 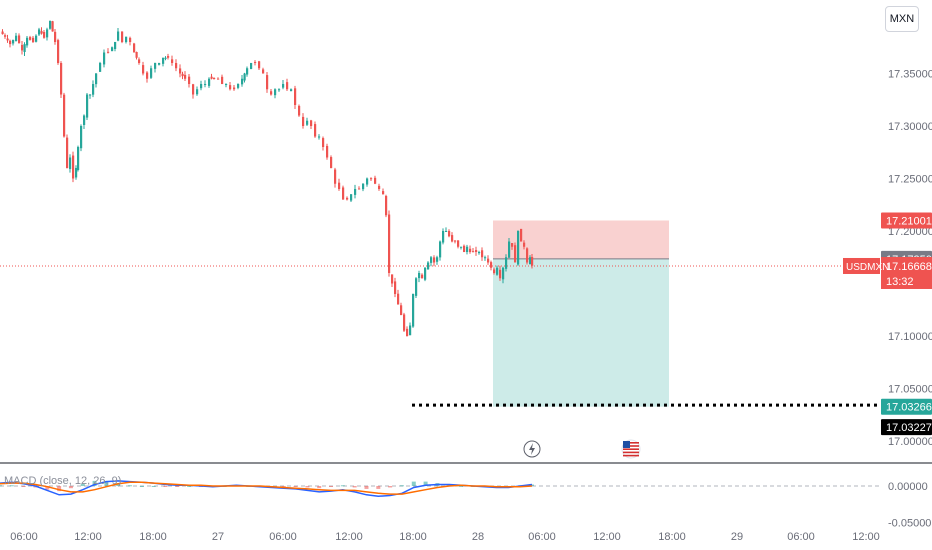 What do you see at coordinates (910, 390) in the screenshot?
I see `price-tick-label: 17.05000` at bounding box center [910, 390].